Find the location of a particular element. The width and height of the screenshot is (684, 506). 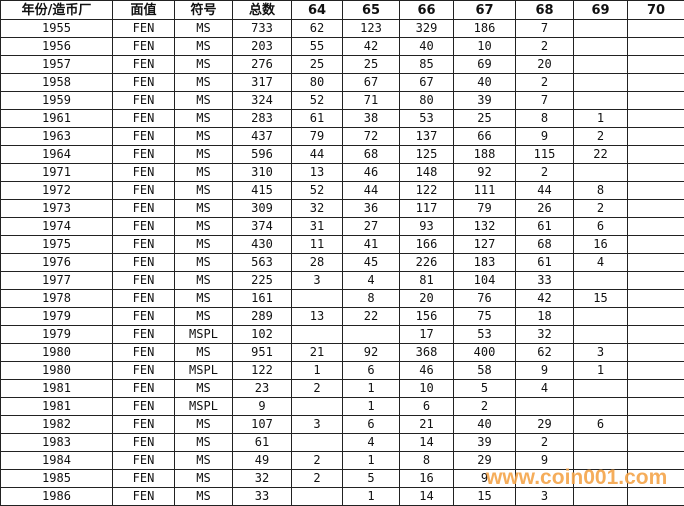

table-cell: 68 is located at coordinates (545, 245).